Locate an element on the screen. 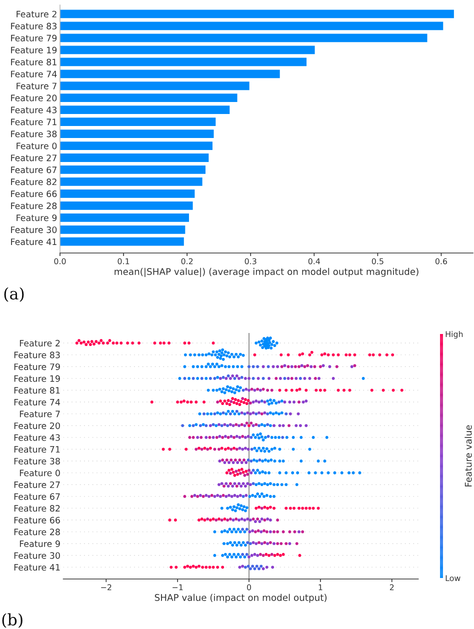  x-axis-title: mean(|SHAP value|) (average impact on model output magnitude) is located at coordinates (266, 273).